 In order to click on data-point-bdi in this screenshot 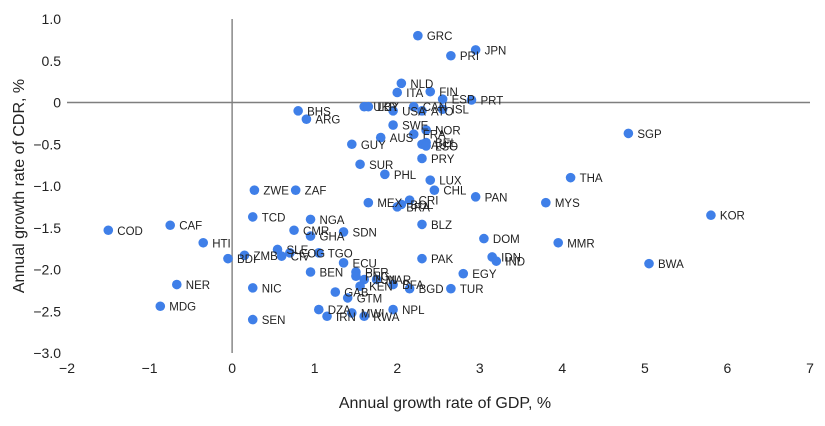, I will do `click(228, 258)`.